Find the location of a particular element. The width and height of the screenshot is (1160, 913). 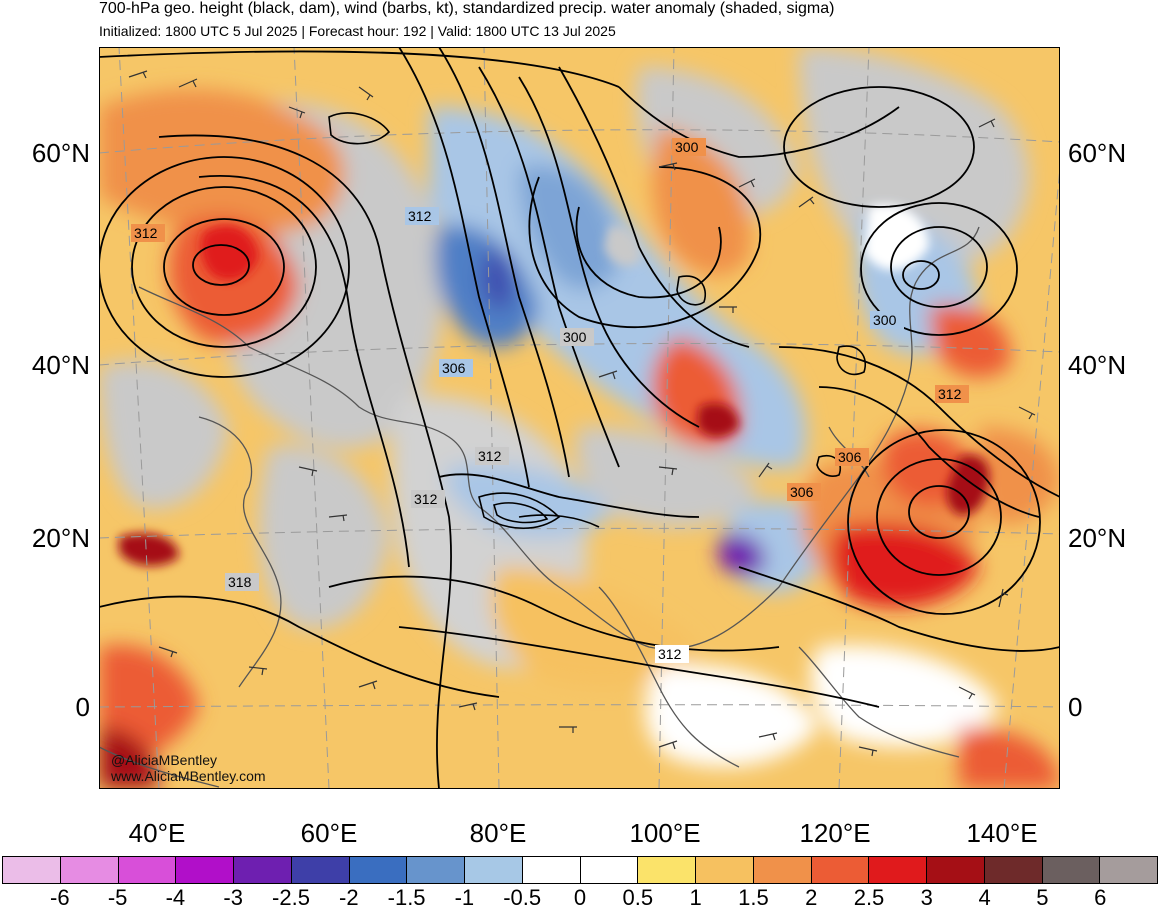

colorbar-label: 2.5 is located at coordinates (869, 897).